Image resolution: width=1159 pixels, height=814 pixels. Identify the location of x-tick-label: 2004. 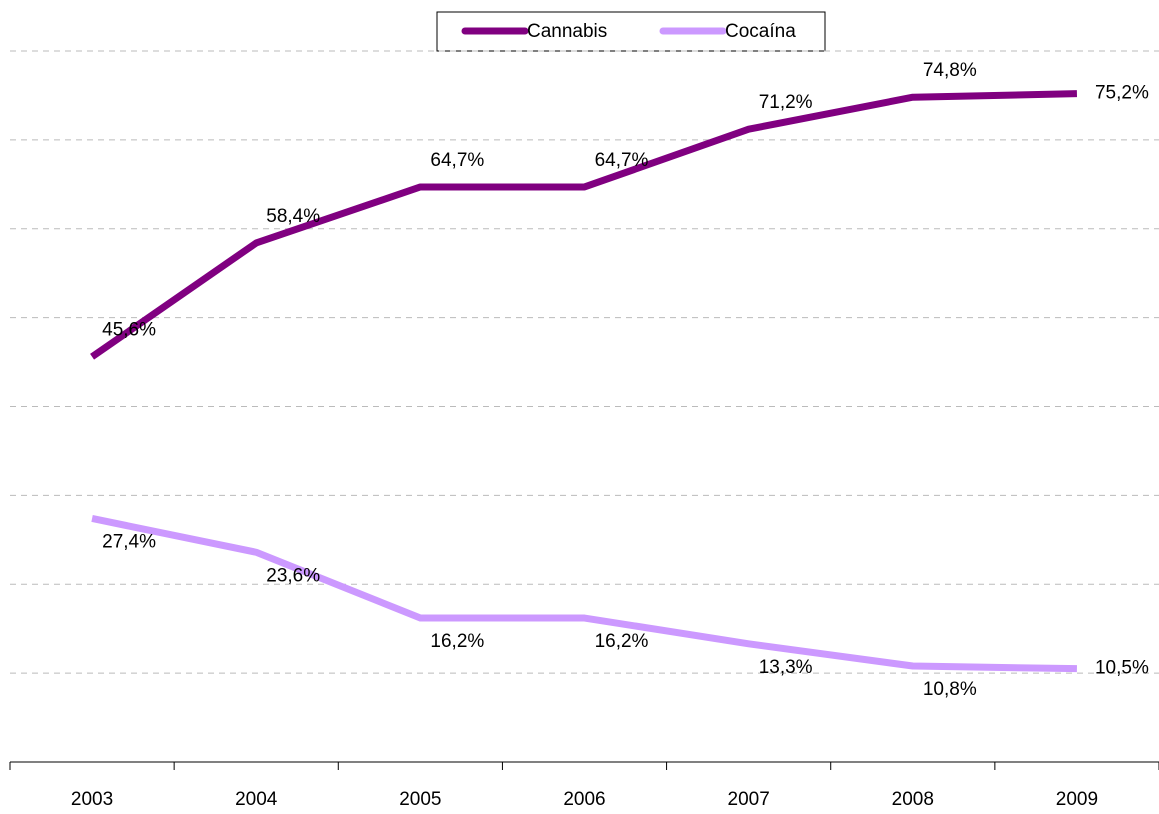
(256, 799).